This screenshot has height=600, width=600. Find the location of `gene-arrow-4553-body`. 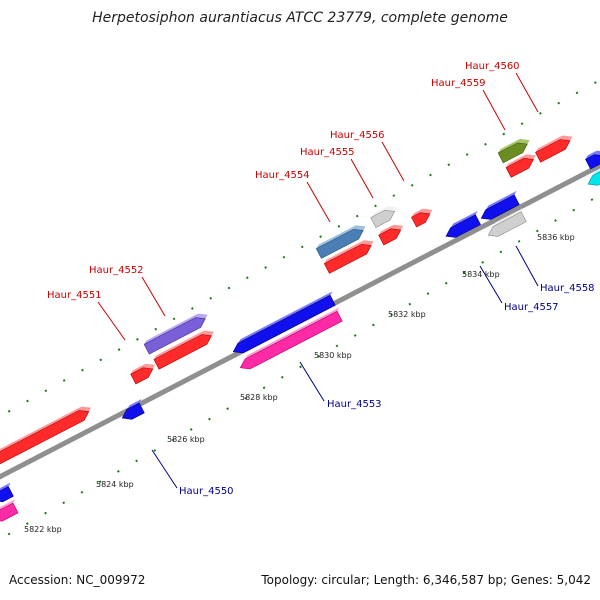

gene-arrow-4553-body is located at coordinates (291, 340).